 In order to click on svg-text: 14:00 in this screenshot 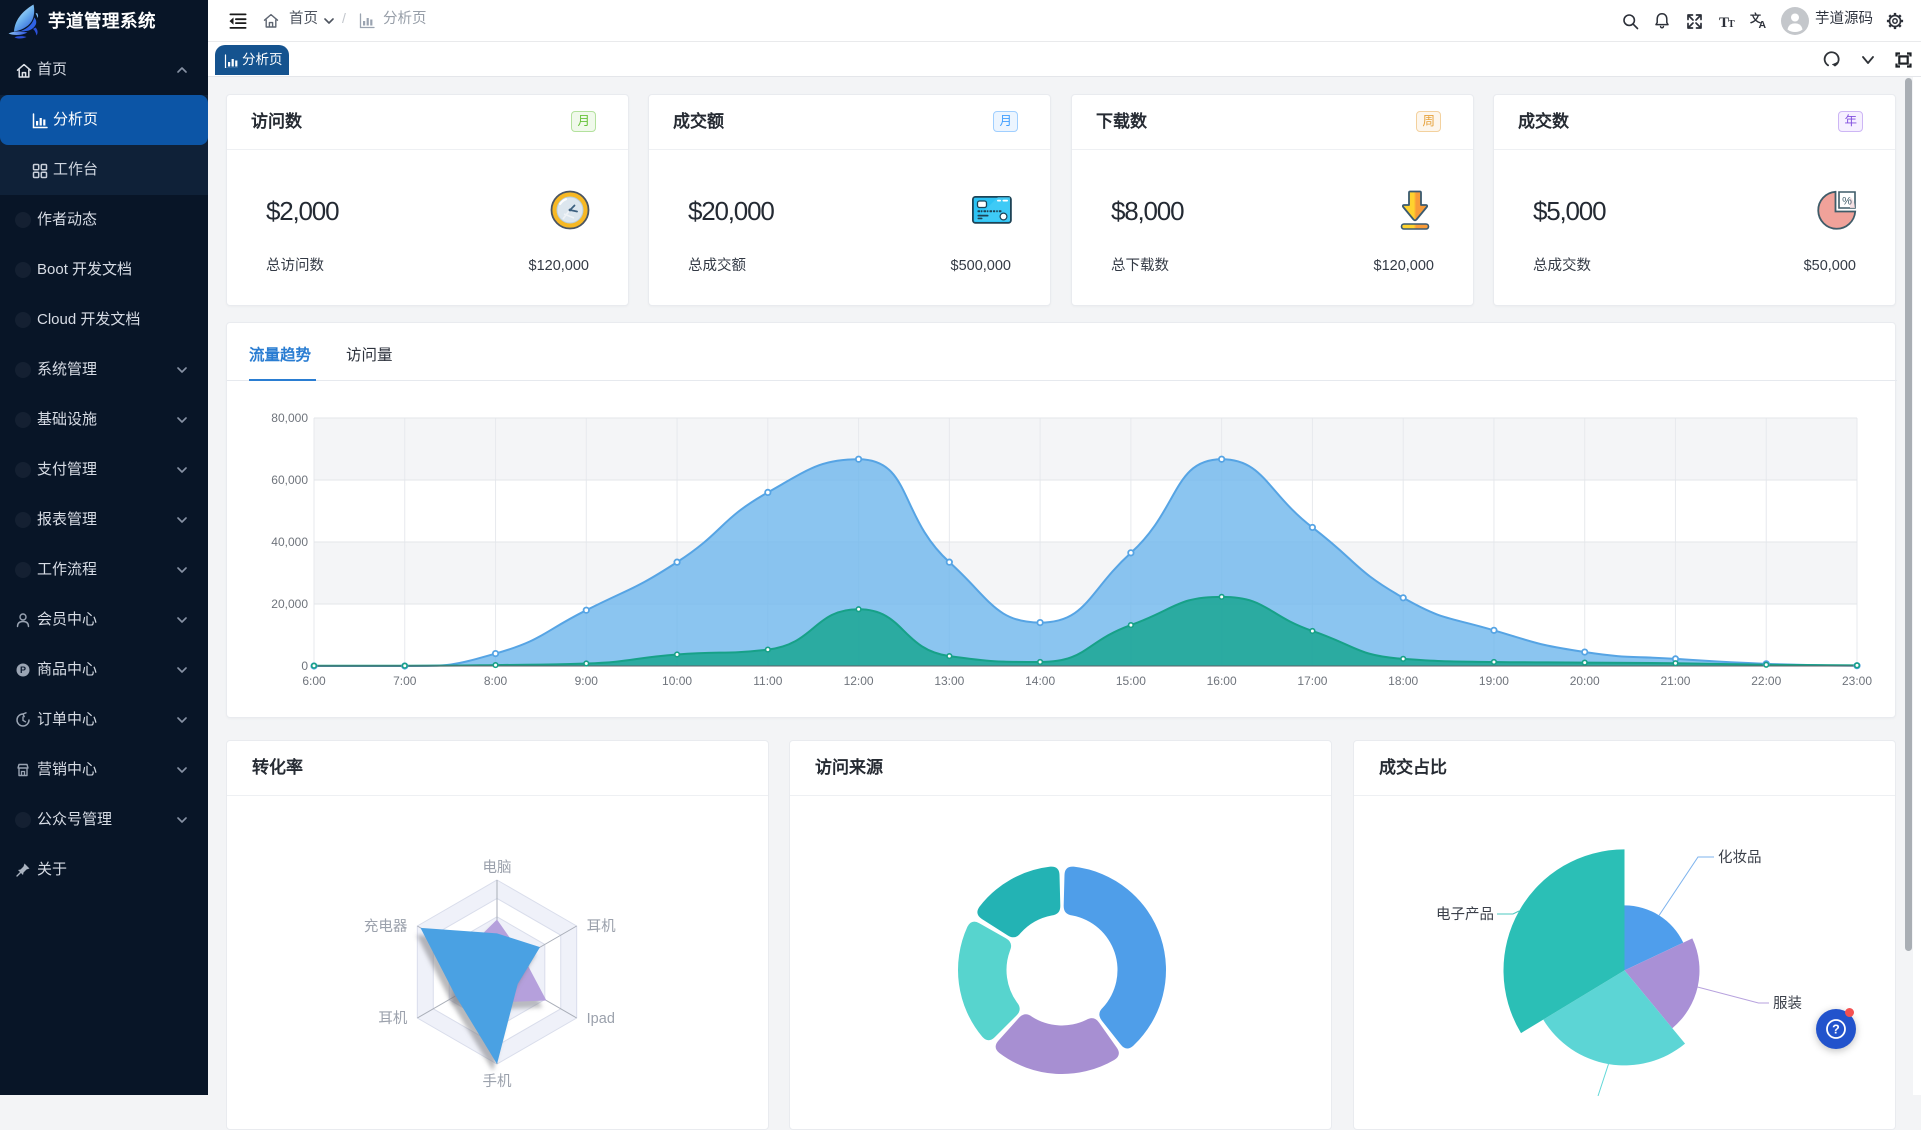, I will do `click(1040, 681)`.